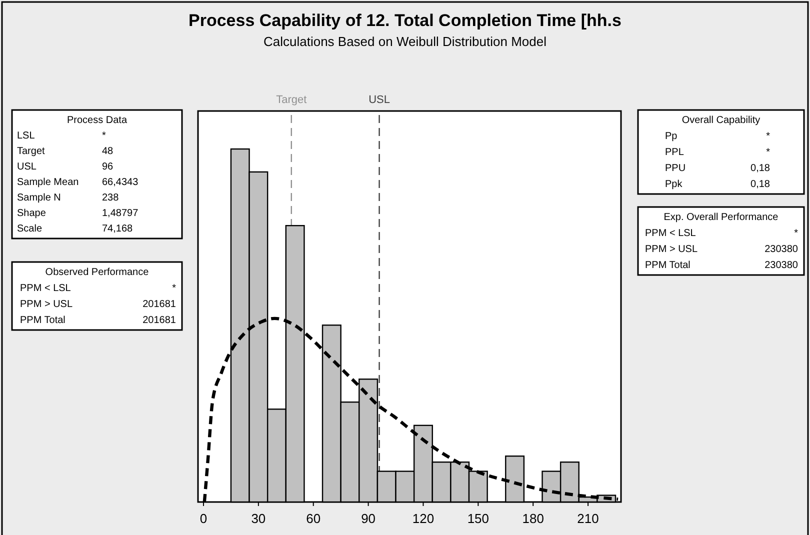 This screenshot has height=535, width=810. Describe the element at coordinates (368, 518) in the screenshot. I see `x-tick-label: 90` at that location.